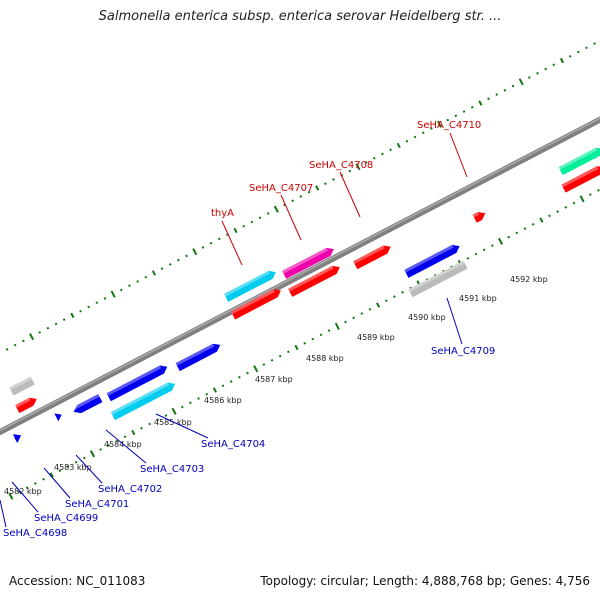 The width and height of the screenshot is (600, 600). I want to click on gene-SeHA_C4709, so click(438, 279).